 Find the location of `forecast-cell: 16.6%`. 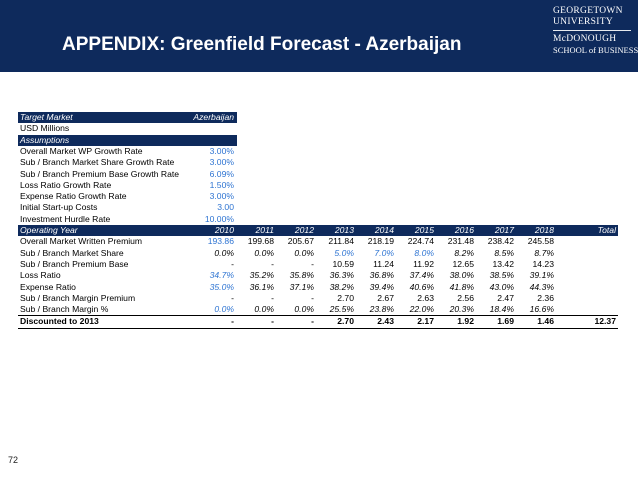

forecast-cell: 16.6% is located at coordinates (541, 309).